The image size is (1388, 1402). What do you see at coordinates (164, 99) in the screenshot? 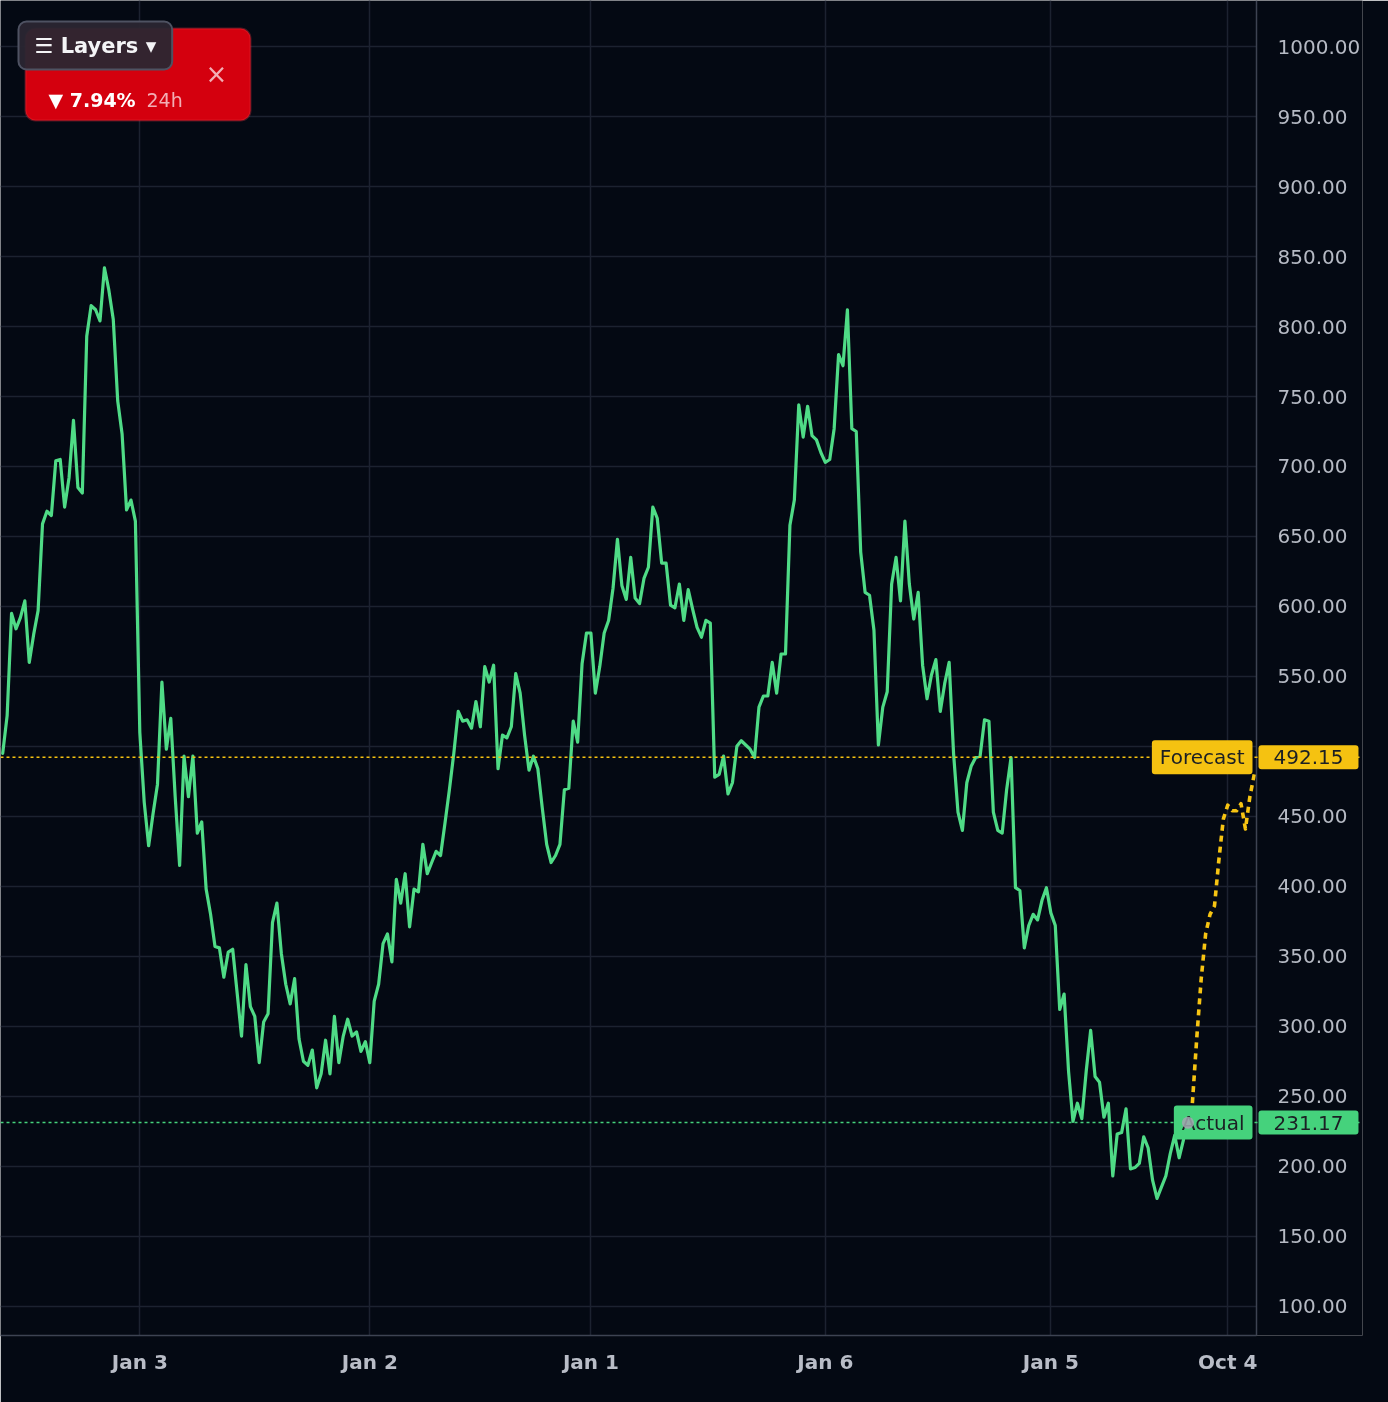
I see `annotation: 24h` at bounding box center [164, 99].